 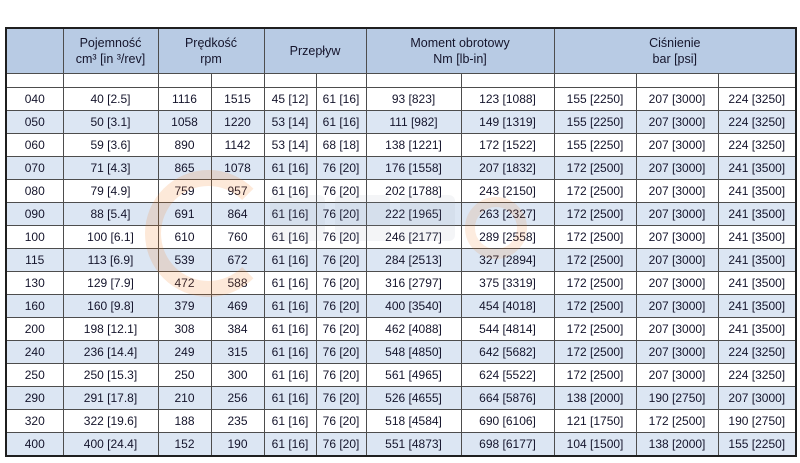 I want to click on speed2-cell: 1220, so click(x=237, y=122).